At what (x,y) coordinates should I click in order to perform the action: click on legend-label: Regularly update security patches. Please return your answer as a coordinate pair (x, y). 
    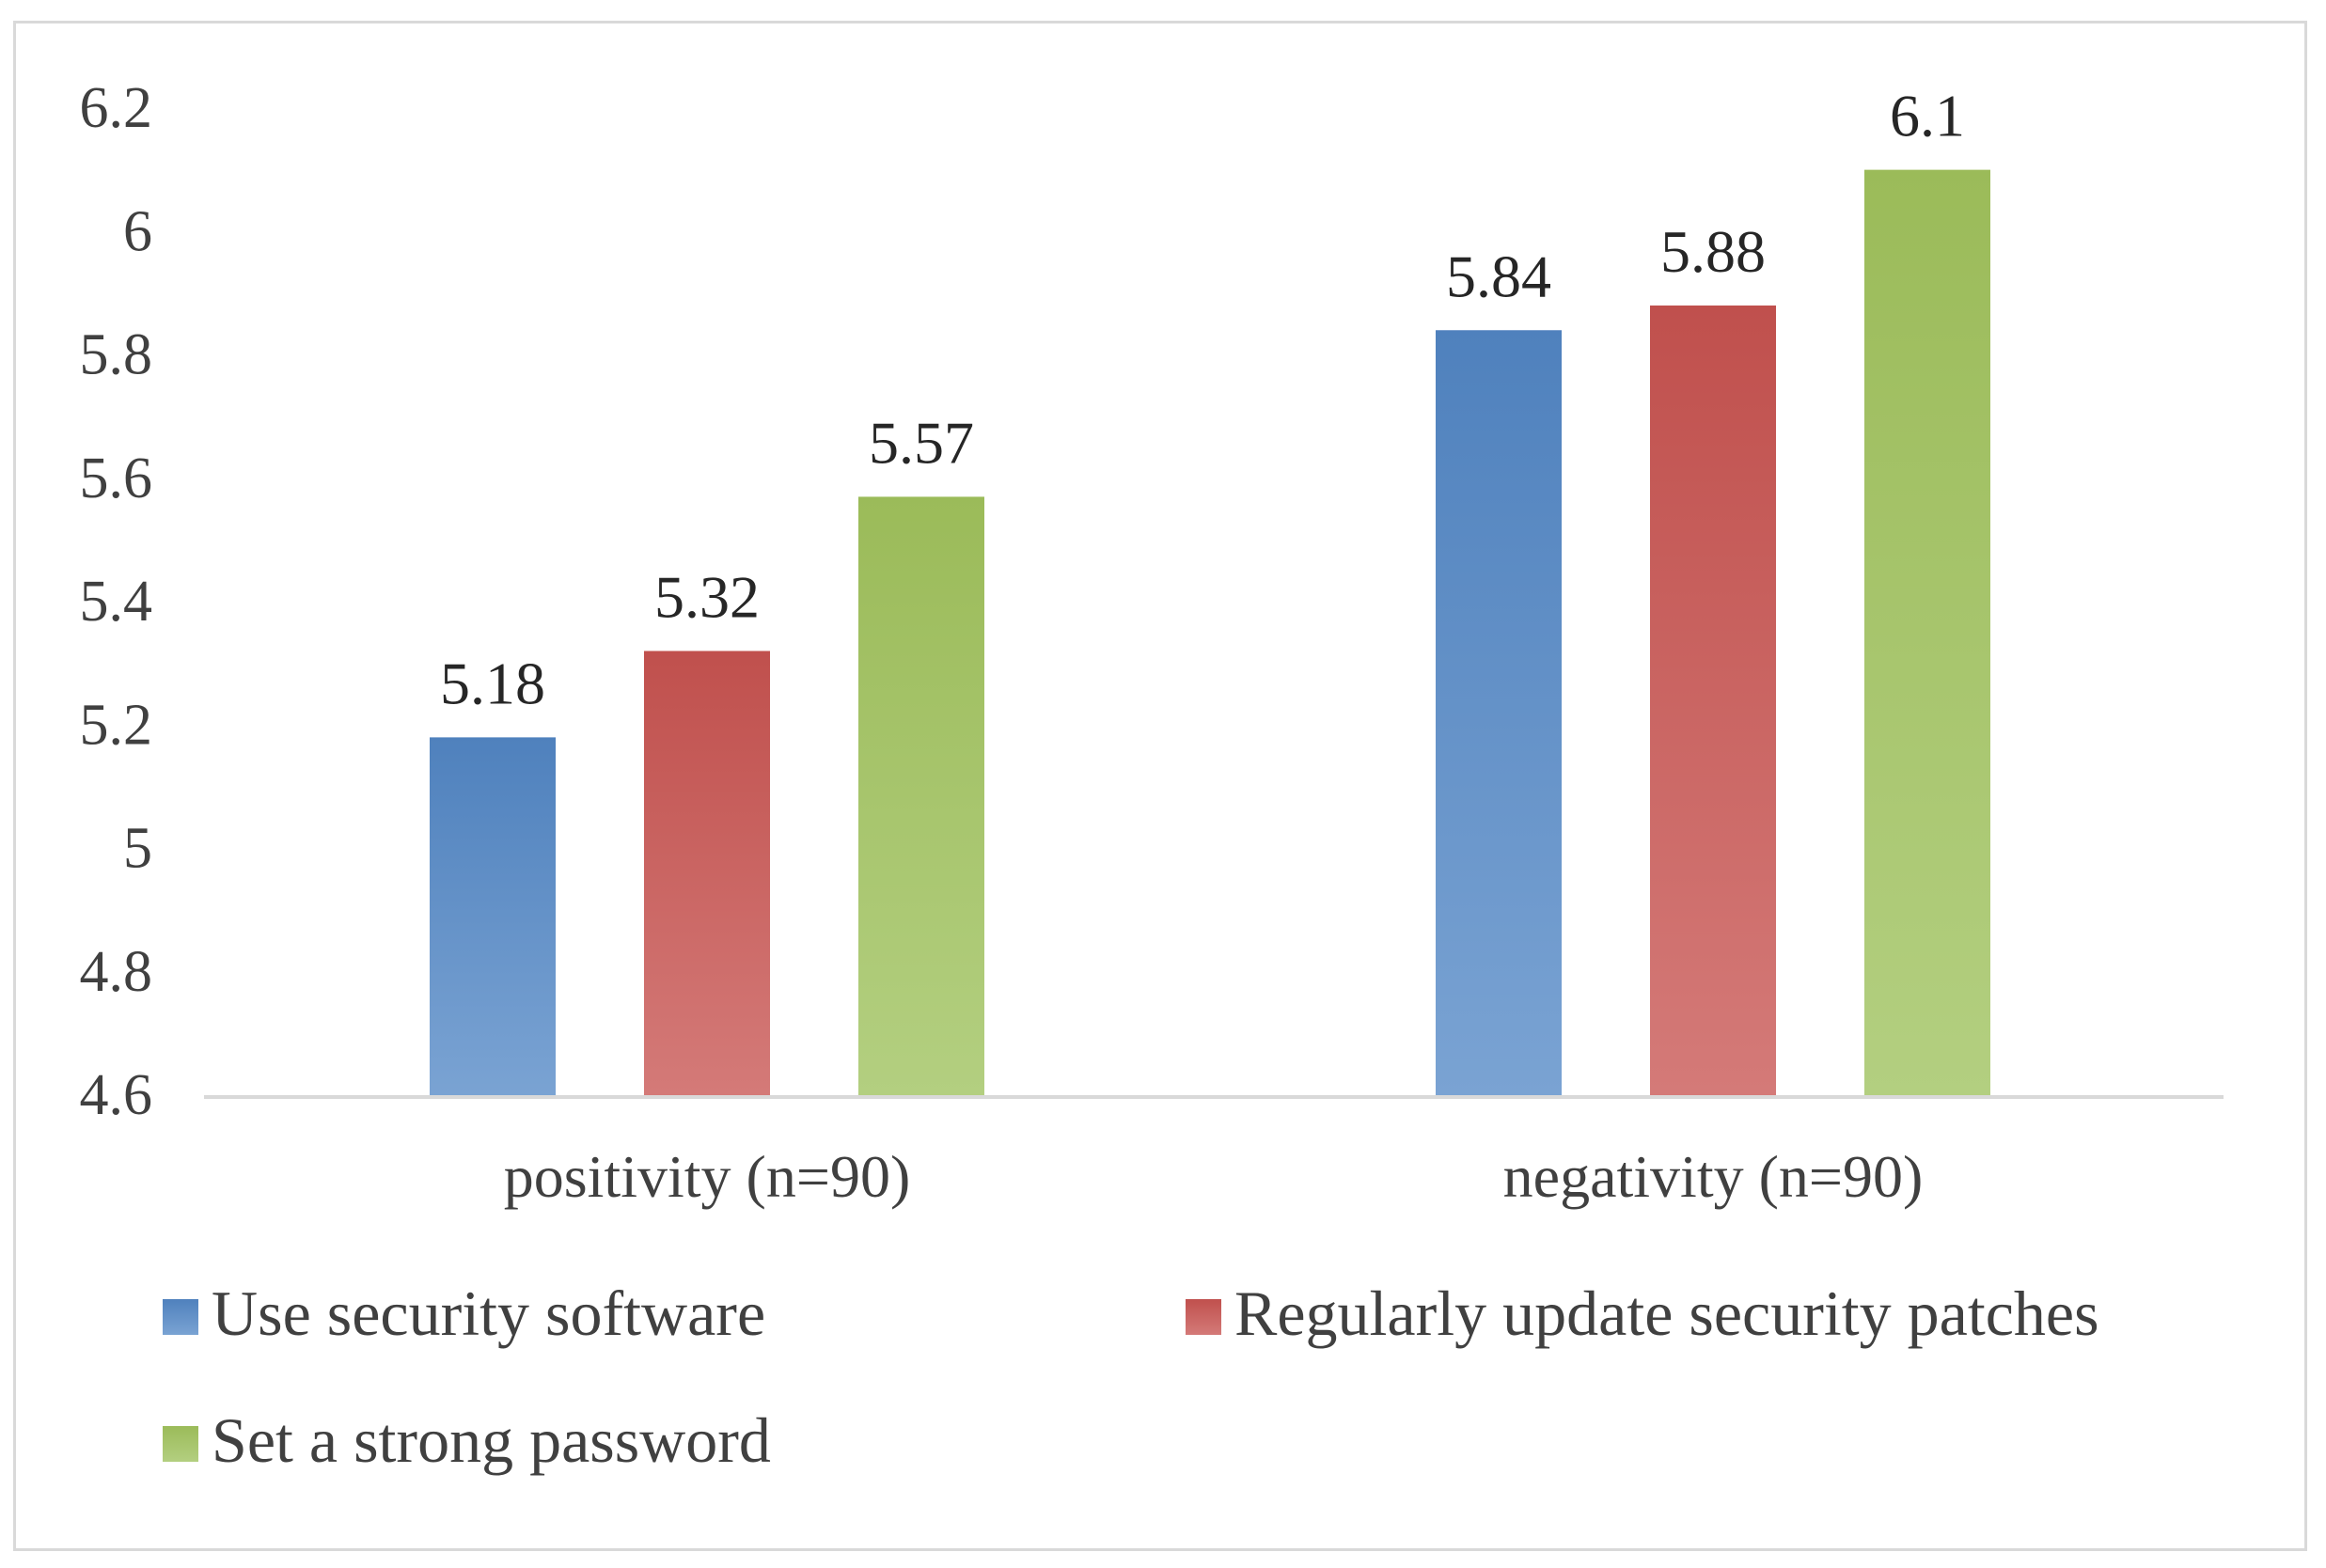
    Looking at the image, I should click on (1666, 1313).